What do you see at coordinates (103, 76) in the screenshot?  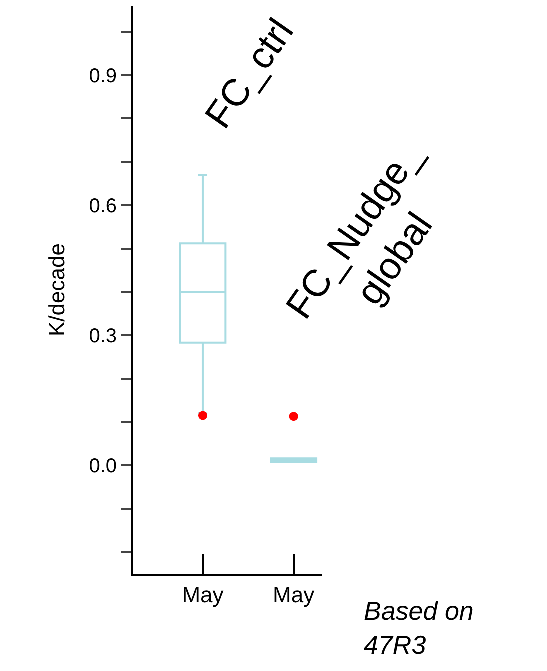 I see `y-tick-label: 0.9` at bounding box center [103, 76].